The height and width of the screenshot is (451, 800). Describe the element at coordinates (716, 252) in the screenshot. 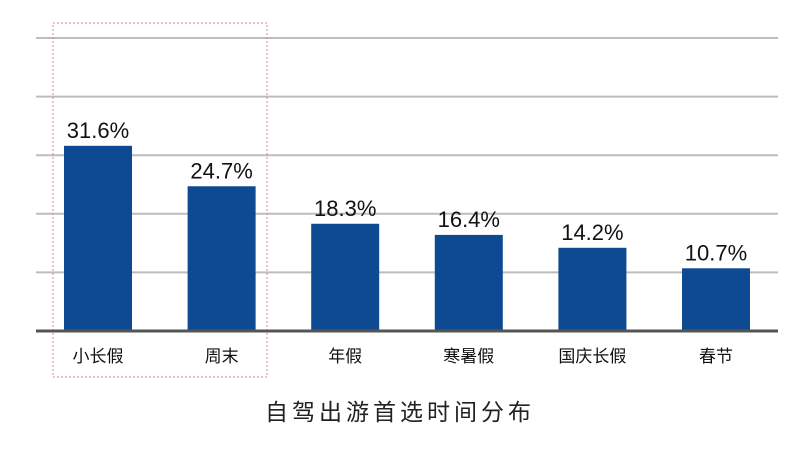

I see `data-label: 10.7%` at that location.